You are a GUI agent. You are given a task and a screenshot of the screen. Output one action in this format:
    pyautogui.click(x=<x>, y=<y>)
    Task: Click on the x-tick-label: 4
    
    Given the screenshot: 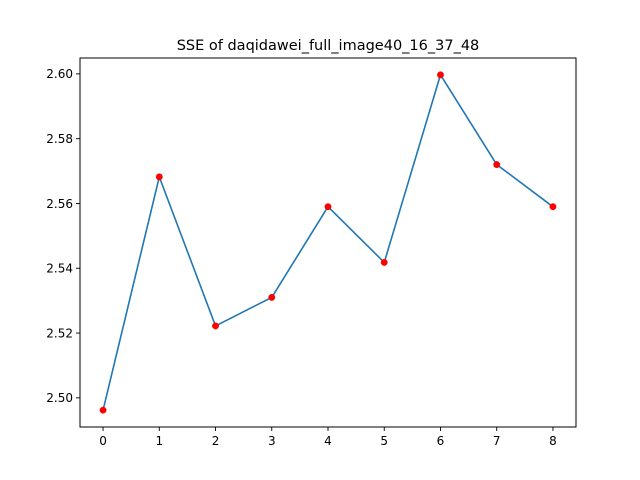 What is the action you would take?
    pyautogui.click(x=328, y=441)
    